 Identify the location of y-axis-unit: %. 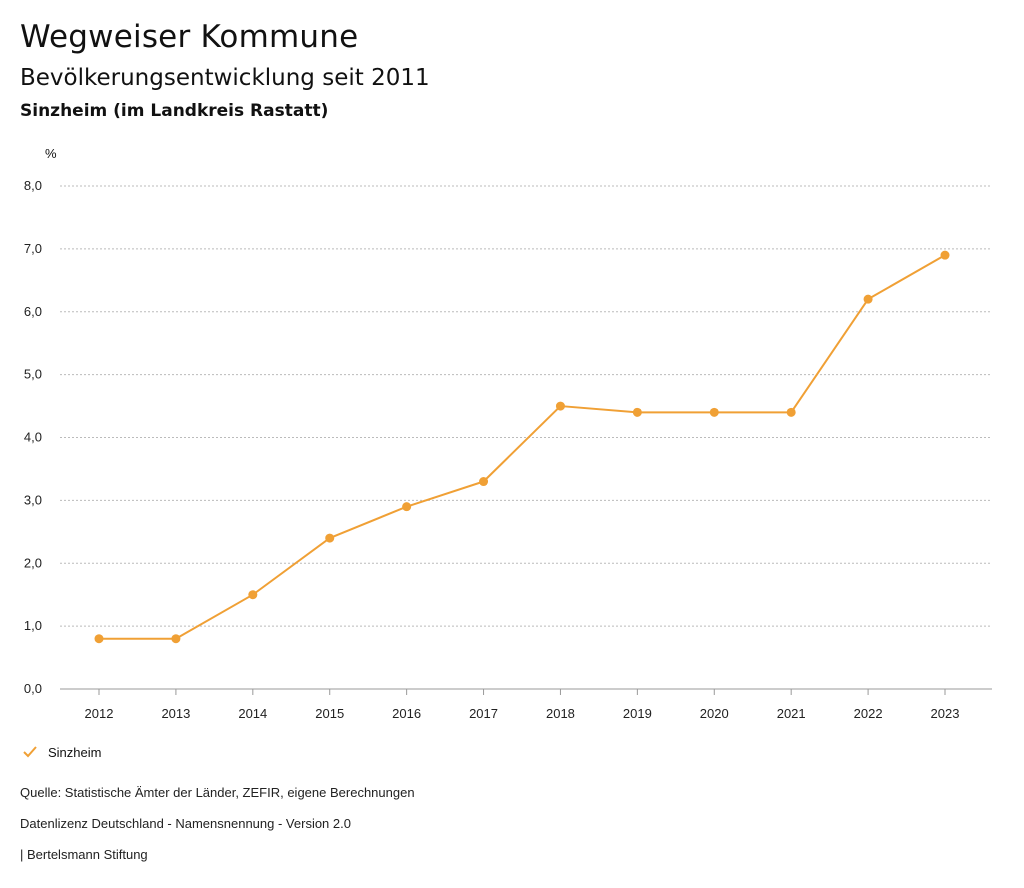
(51, 153).